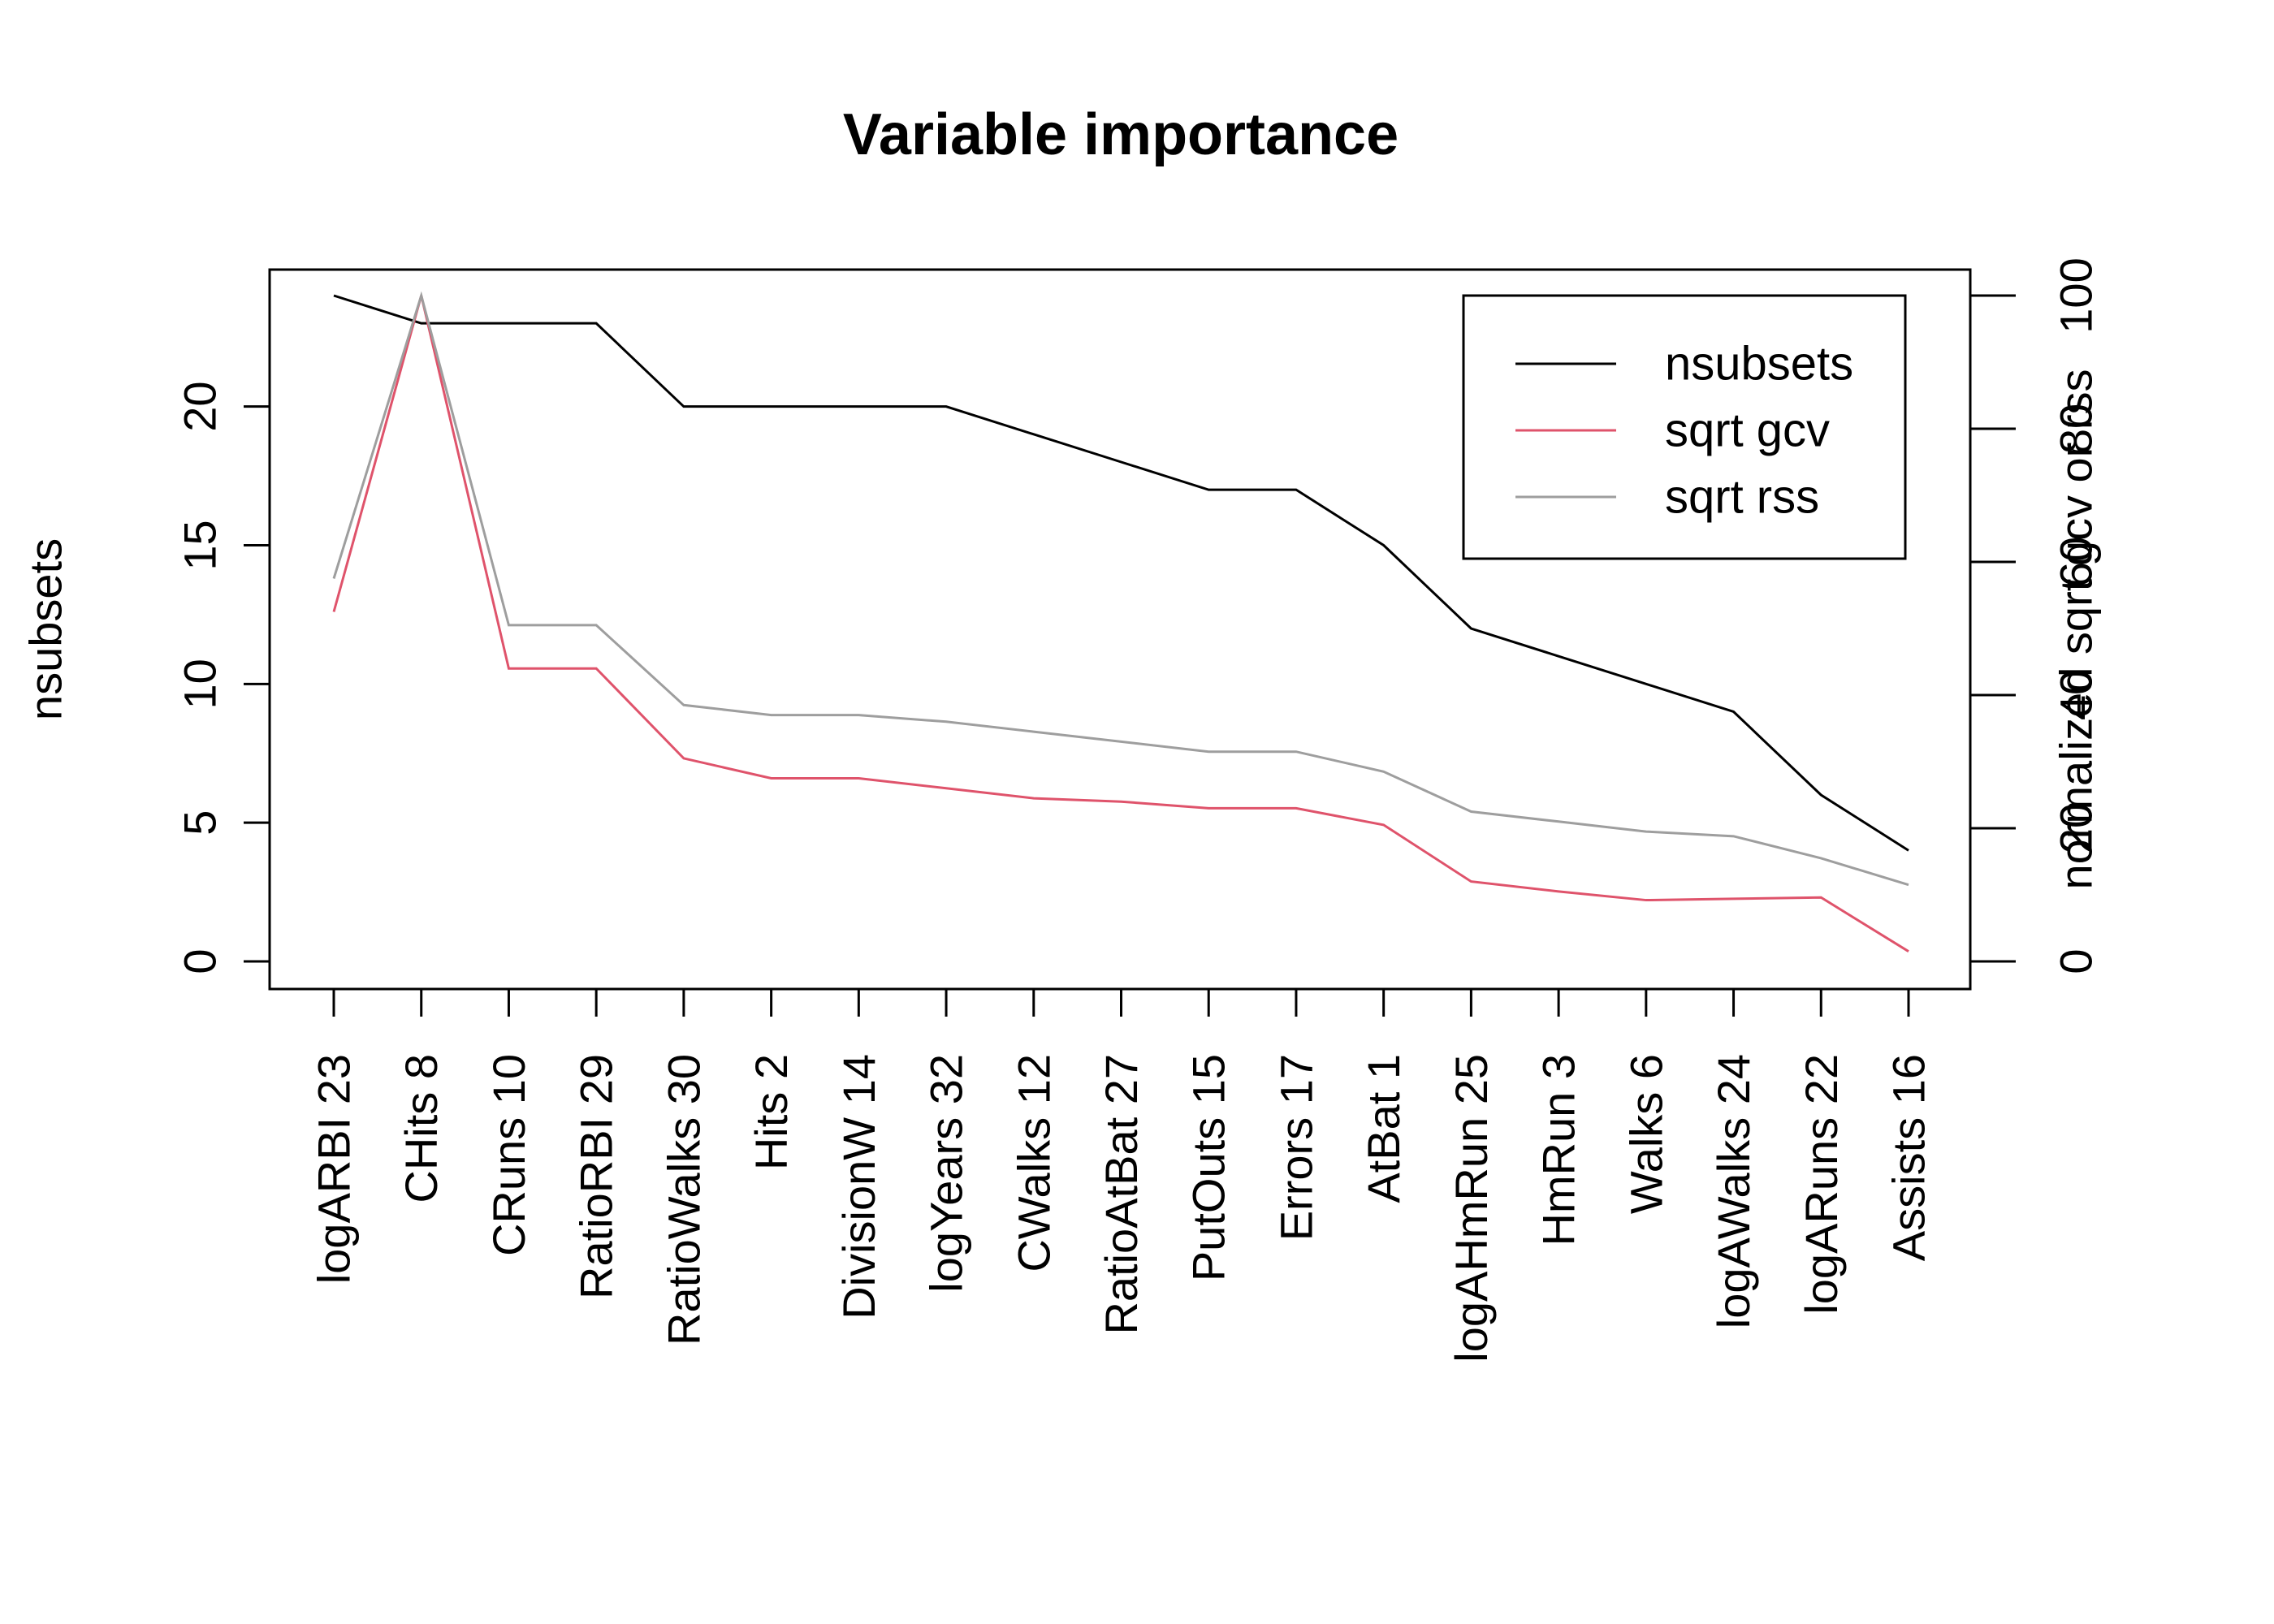 This screenshot has width=2274, height=1624. What do you see at coordinates (1742, 497) in the screenshot?
I see `legend-entry: sqrt rss` at bounding box center [1742, 497].